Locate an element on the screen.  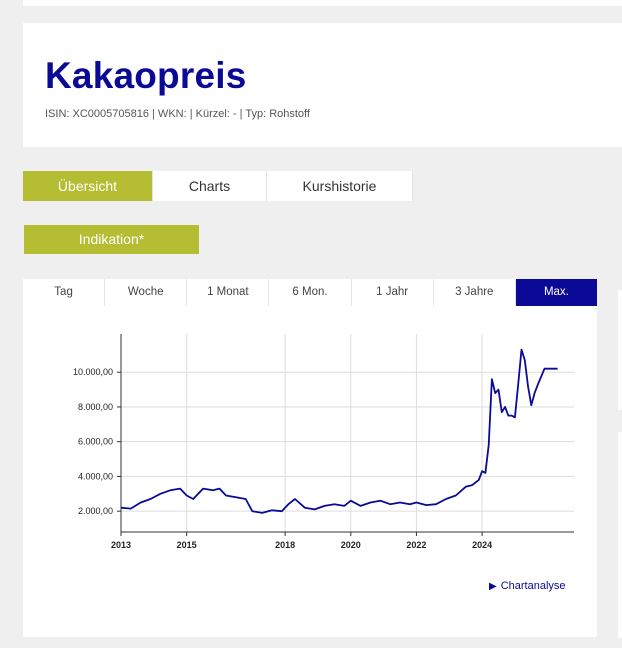
chart-analysis-label: Chartanalyse is located at coordinates (533, 586).